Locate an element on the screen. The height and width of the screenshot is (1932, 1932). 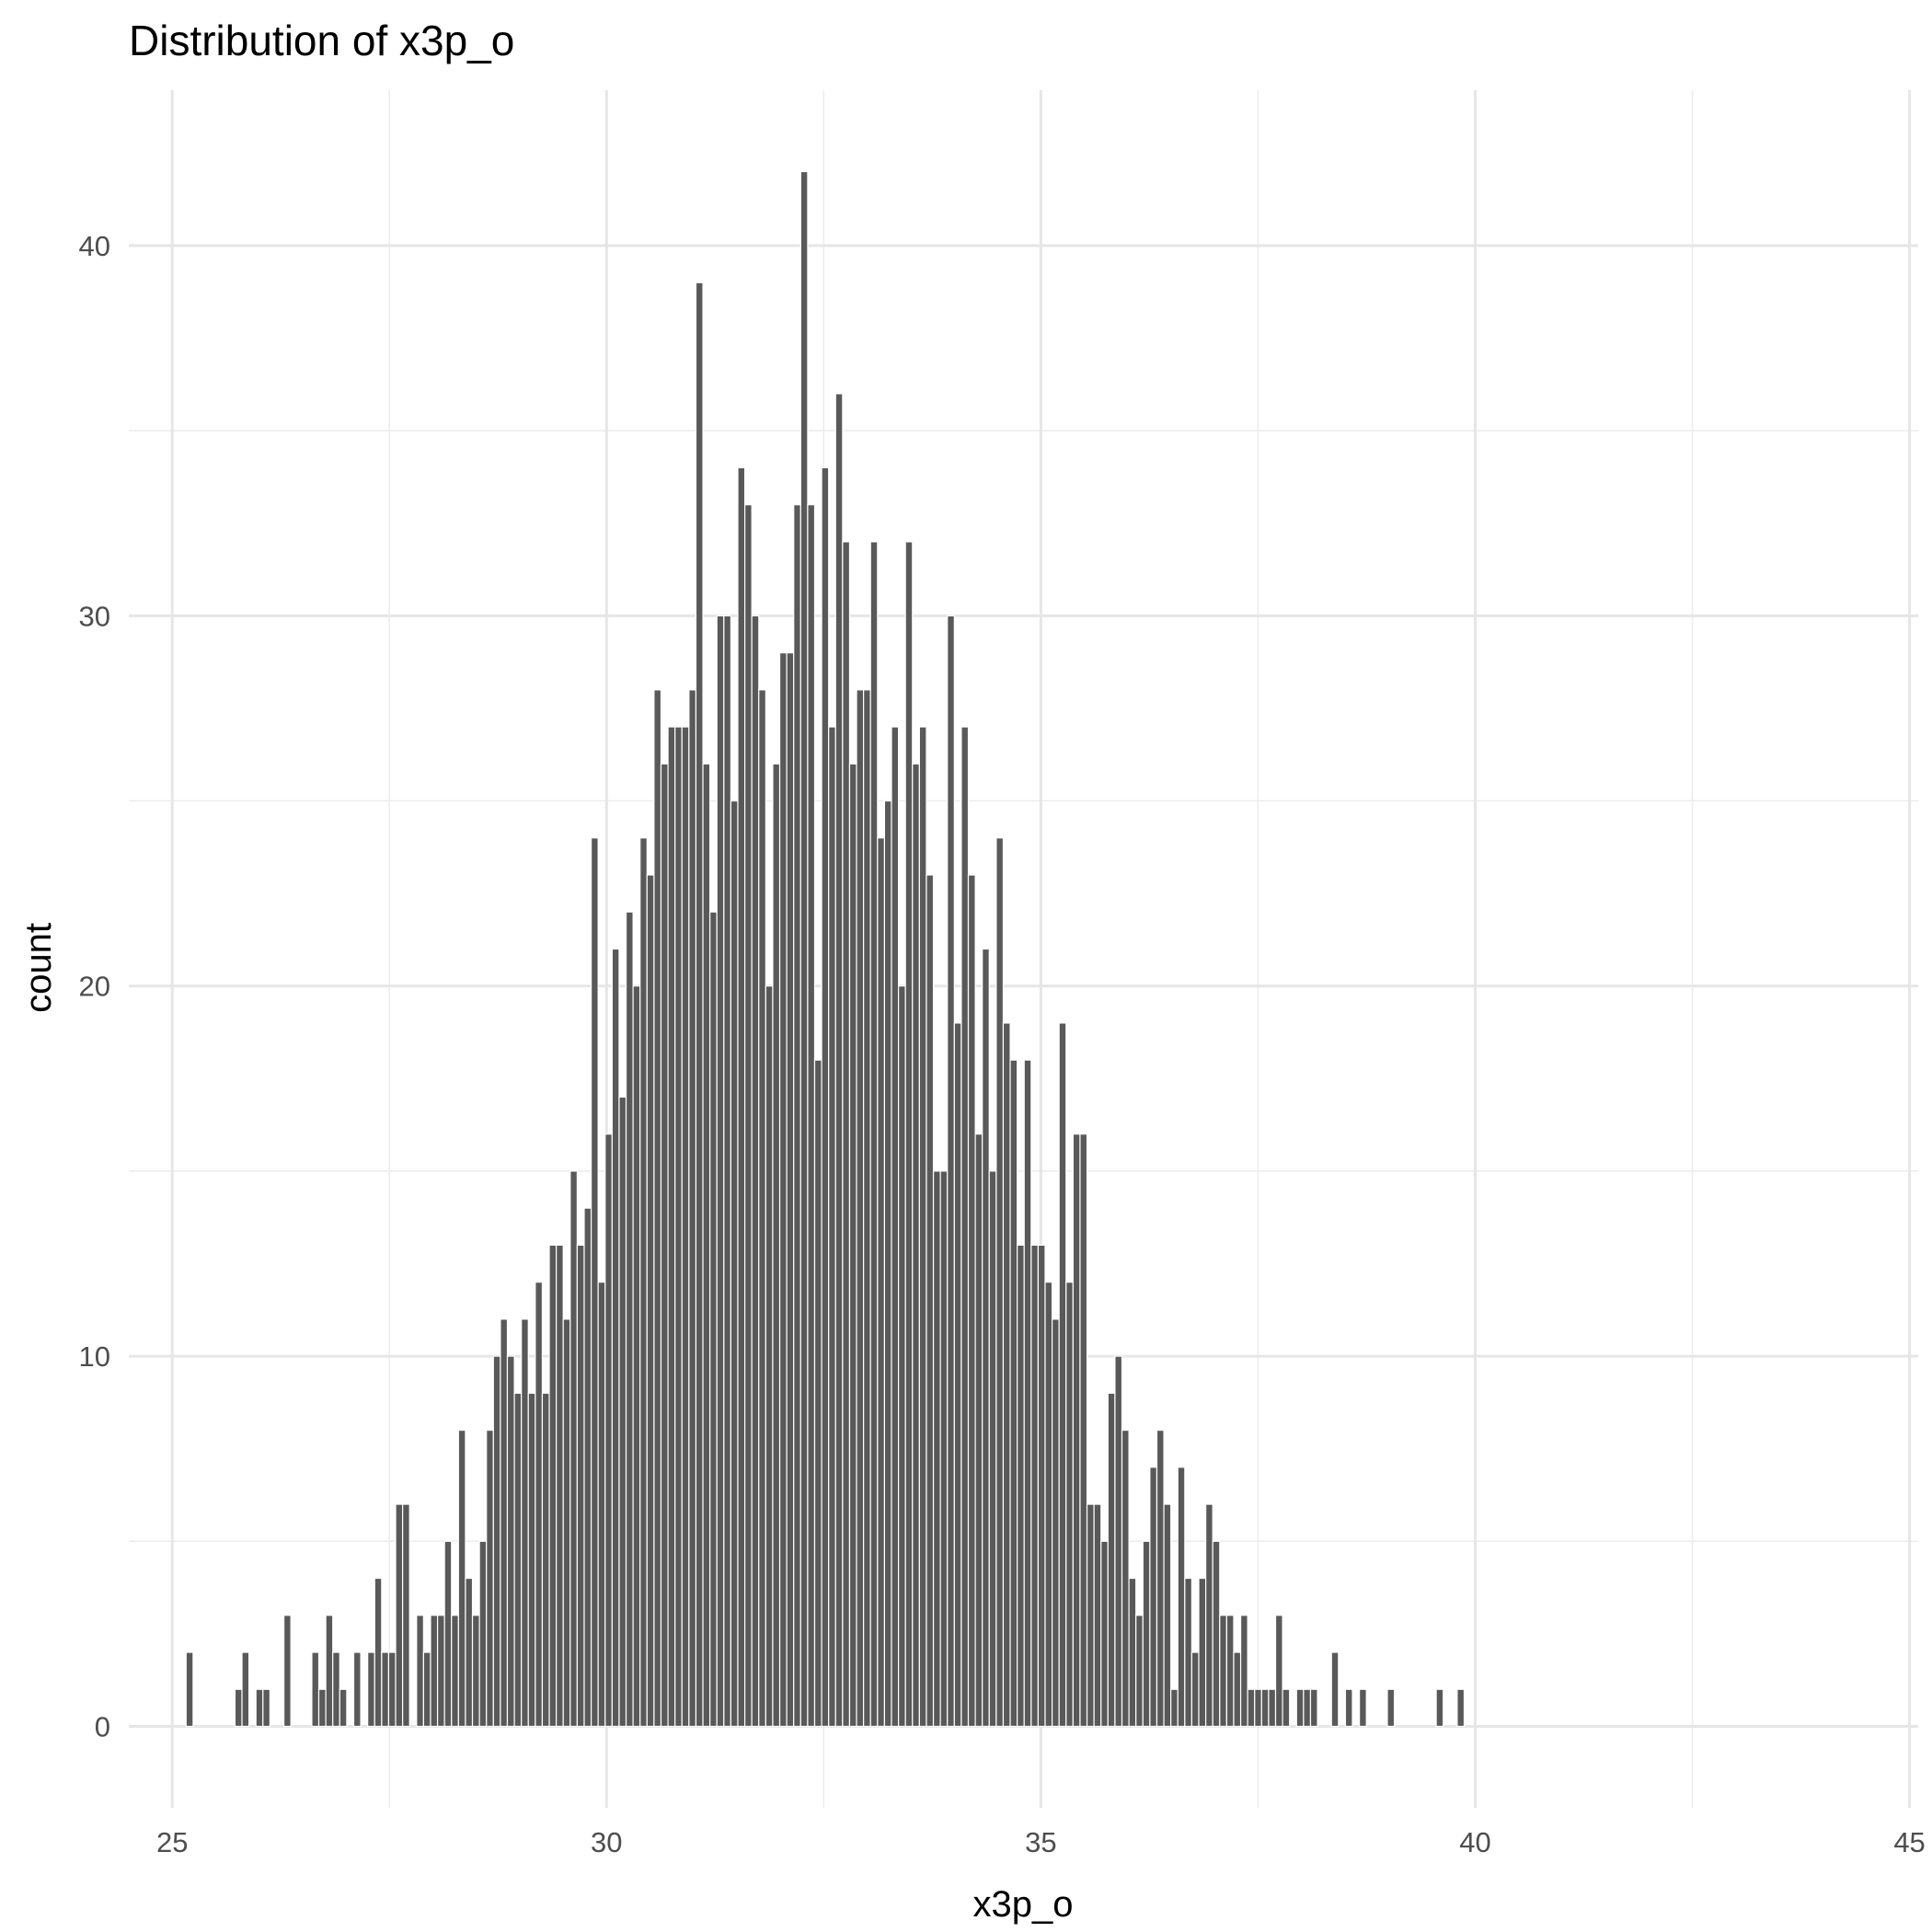
chart-title: Distribution of x3p_o is located at coordinates (321, 40).